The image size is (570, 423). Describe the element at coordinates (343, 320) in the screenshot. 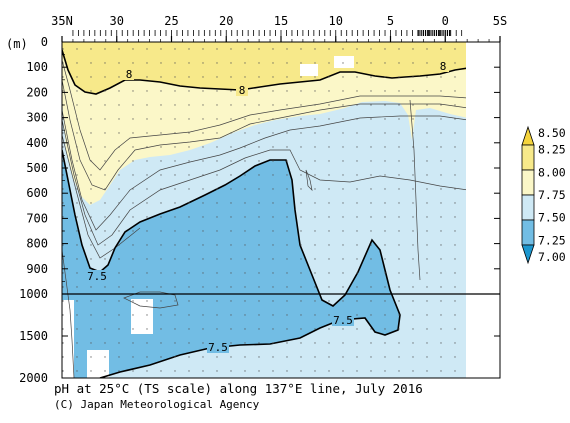

I see `contour-label-75b: 7.5` at that location.